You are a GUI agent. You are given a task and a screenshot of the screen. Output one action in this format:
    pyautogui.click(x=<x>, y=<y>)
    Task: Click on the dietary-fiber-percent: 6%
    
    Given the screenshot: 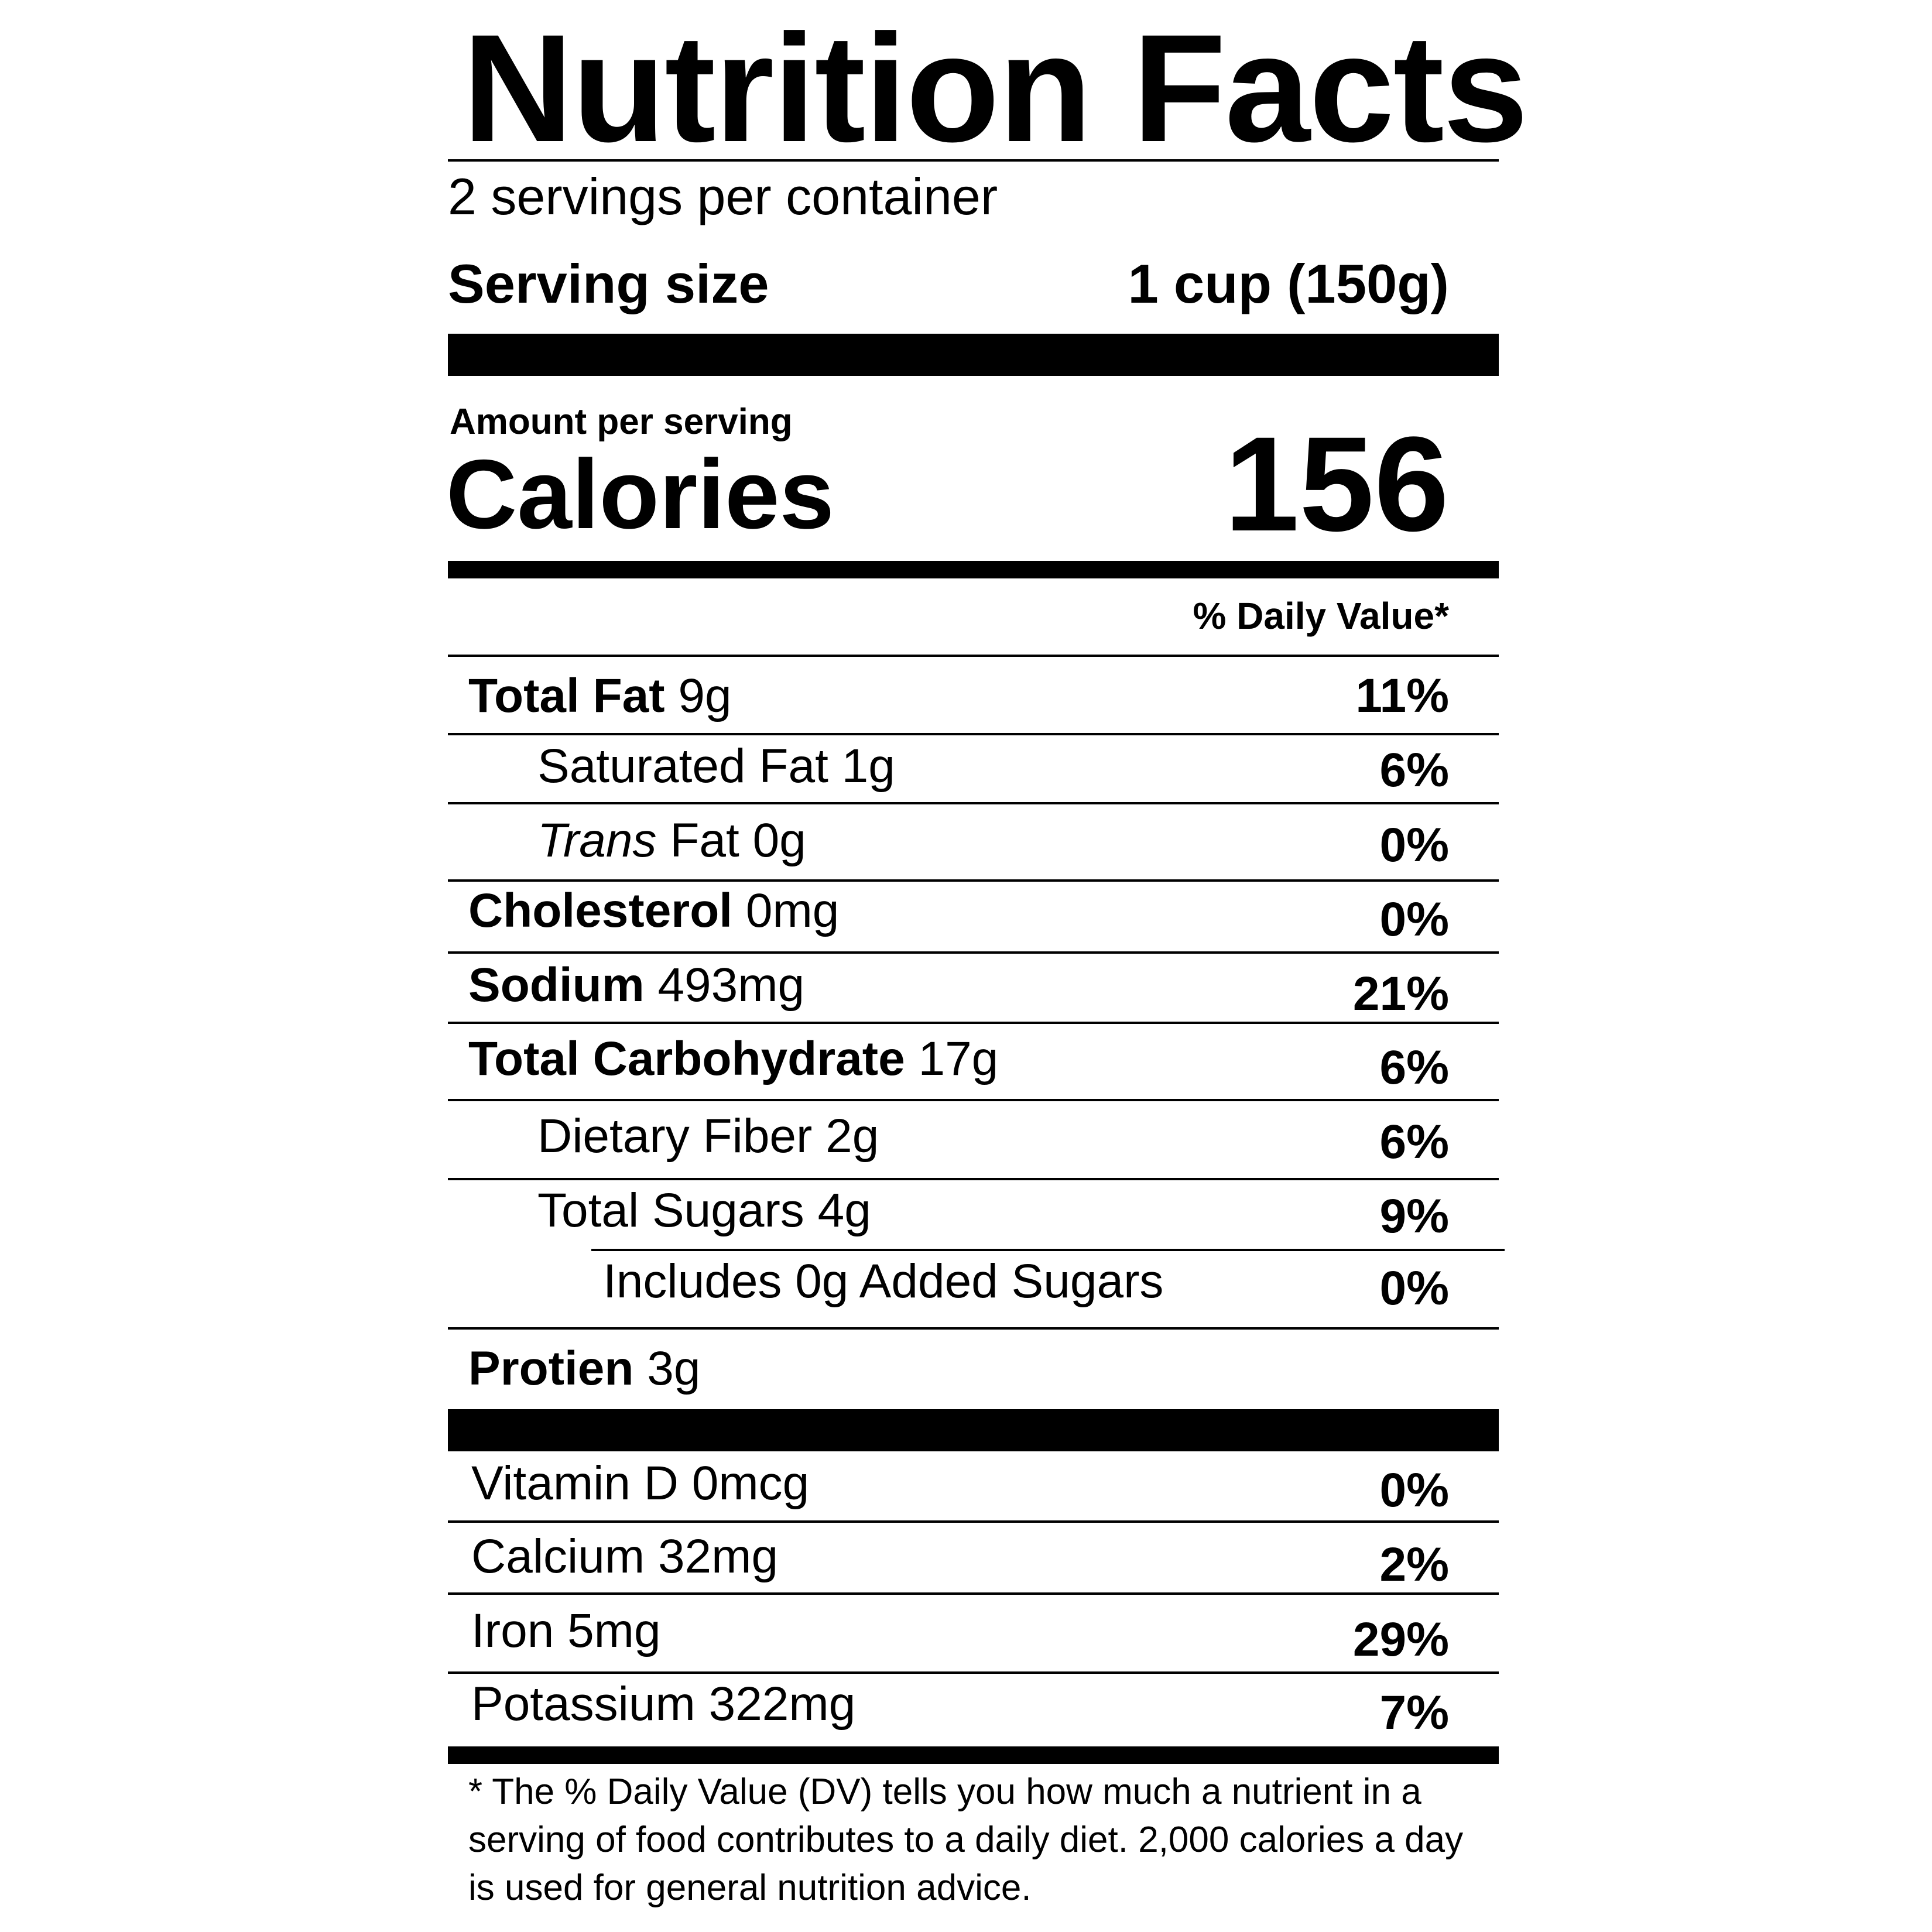 What is the action you would take?
    pyautogui.click(x=1414, y=1142)
    